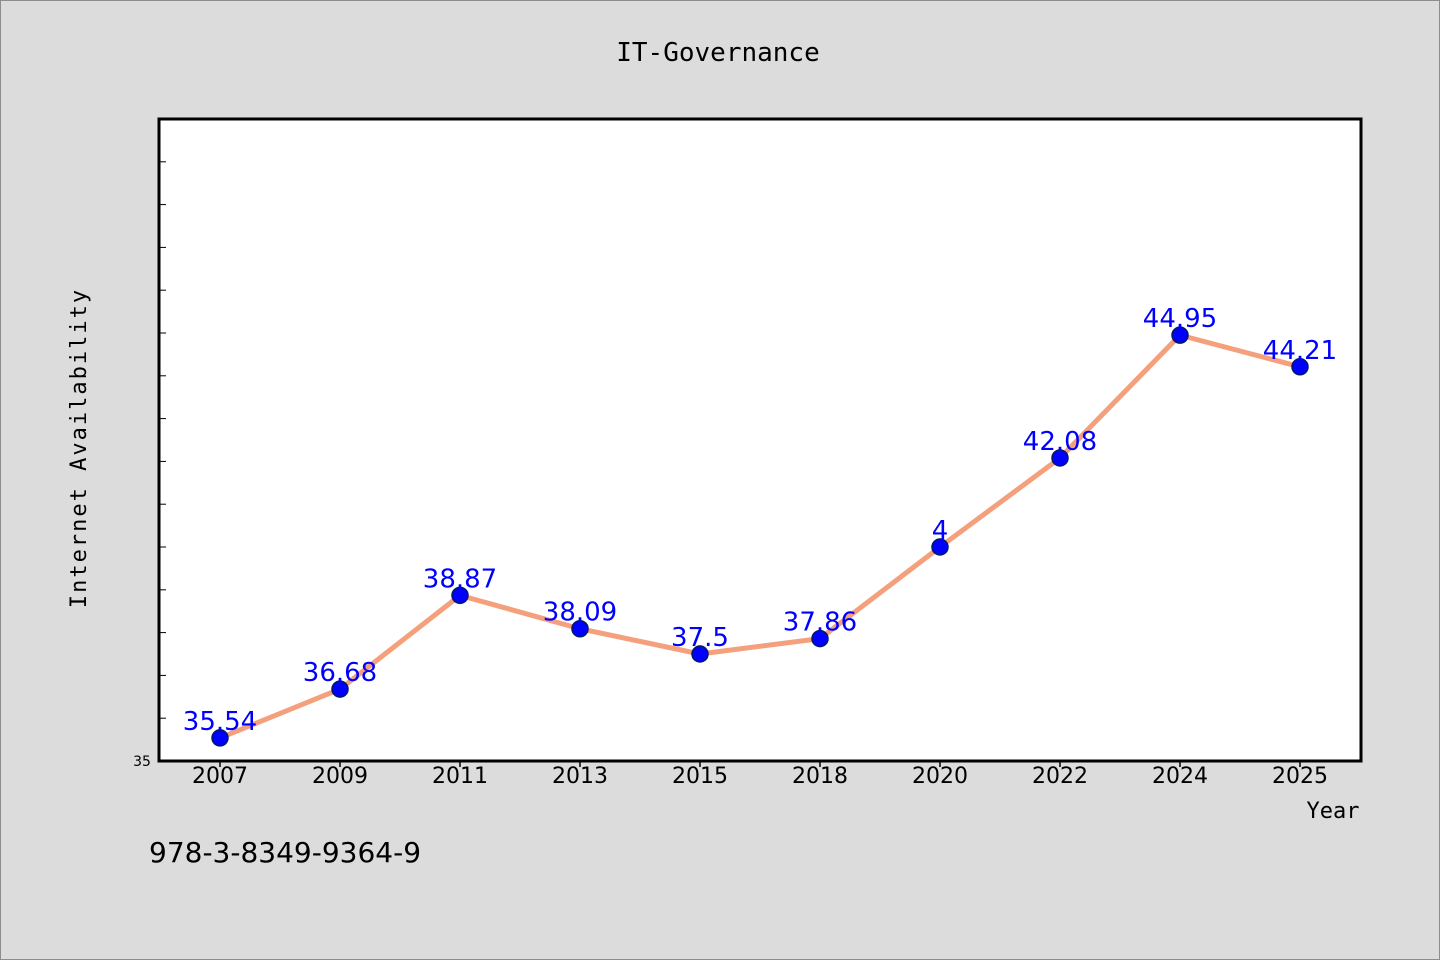 This screenshot has width=1440, height=960. I want to click on x-axis-tick-label: 2022, so click(1060, 776).